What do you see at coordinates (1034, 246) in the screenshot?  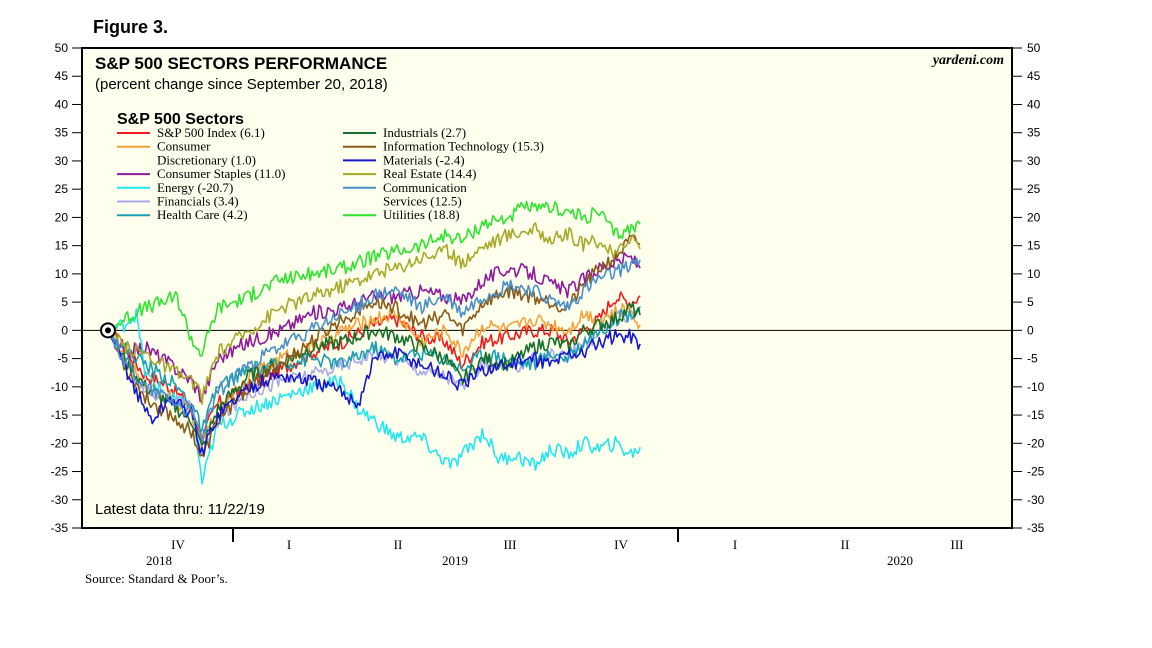 I see `y-tick-label-right: 15` at bounding box center [1034, 246].